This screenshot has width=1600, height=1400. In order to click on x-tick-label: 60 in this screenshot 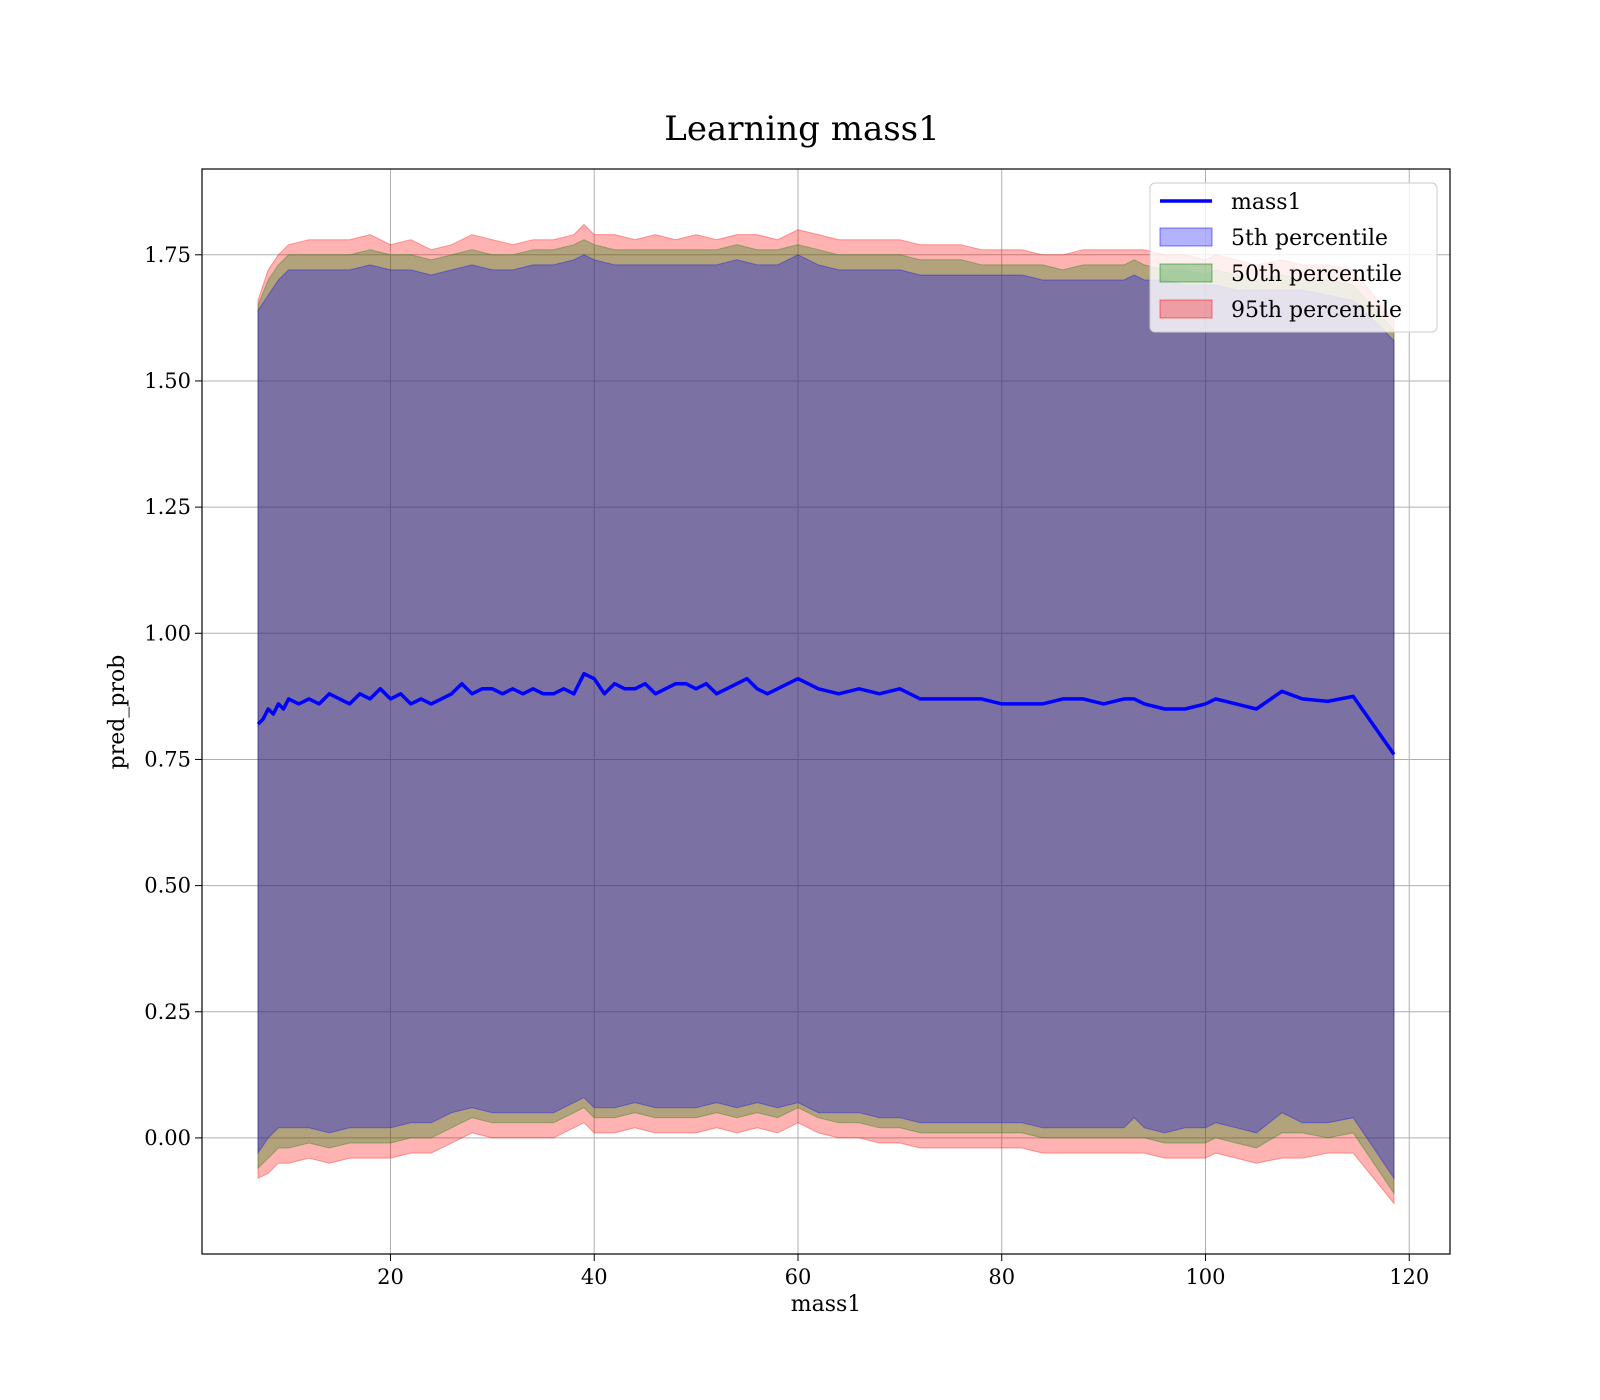, I will do `click(798, 1277)`.